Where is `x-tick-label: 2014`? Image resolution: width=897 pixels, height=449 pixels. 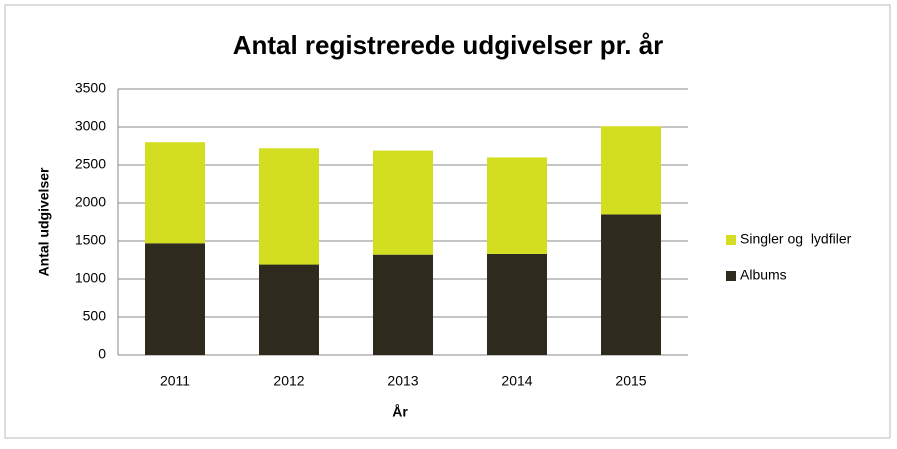
x-tick-label: 2014 is located at coordinates (516, 381).